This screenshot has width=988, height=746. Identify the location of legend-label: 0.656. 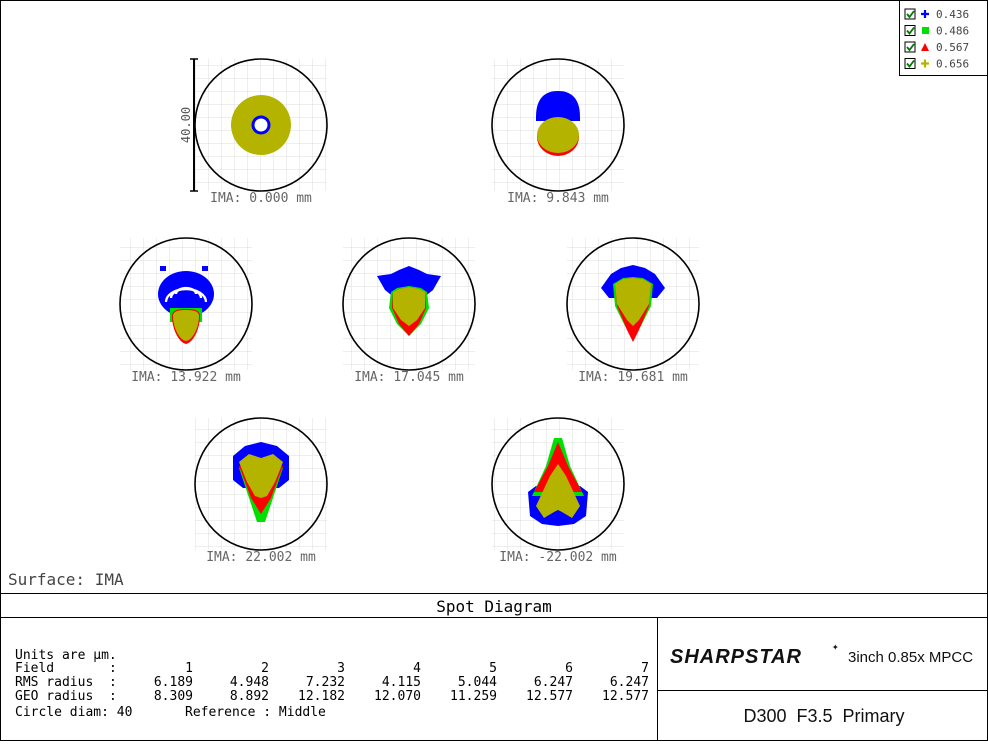
(952, 64).